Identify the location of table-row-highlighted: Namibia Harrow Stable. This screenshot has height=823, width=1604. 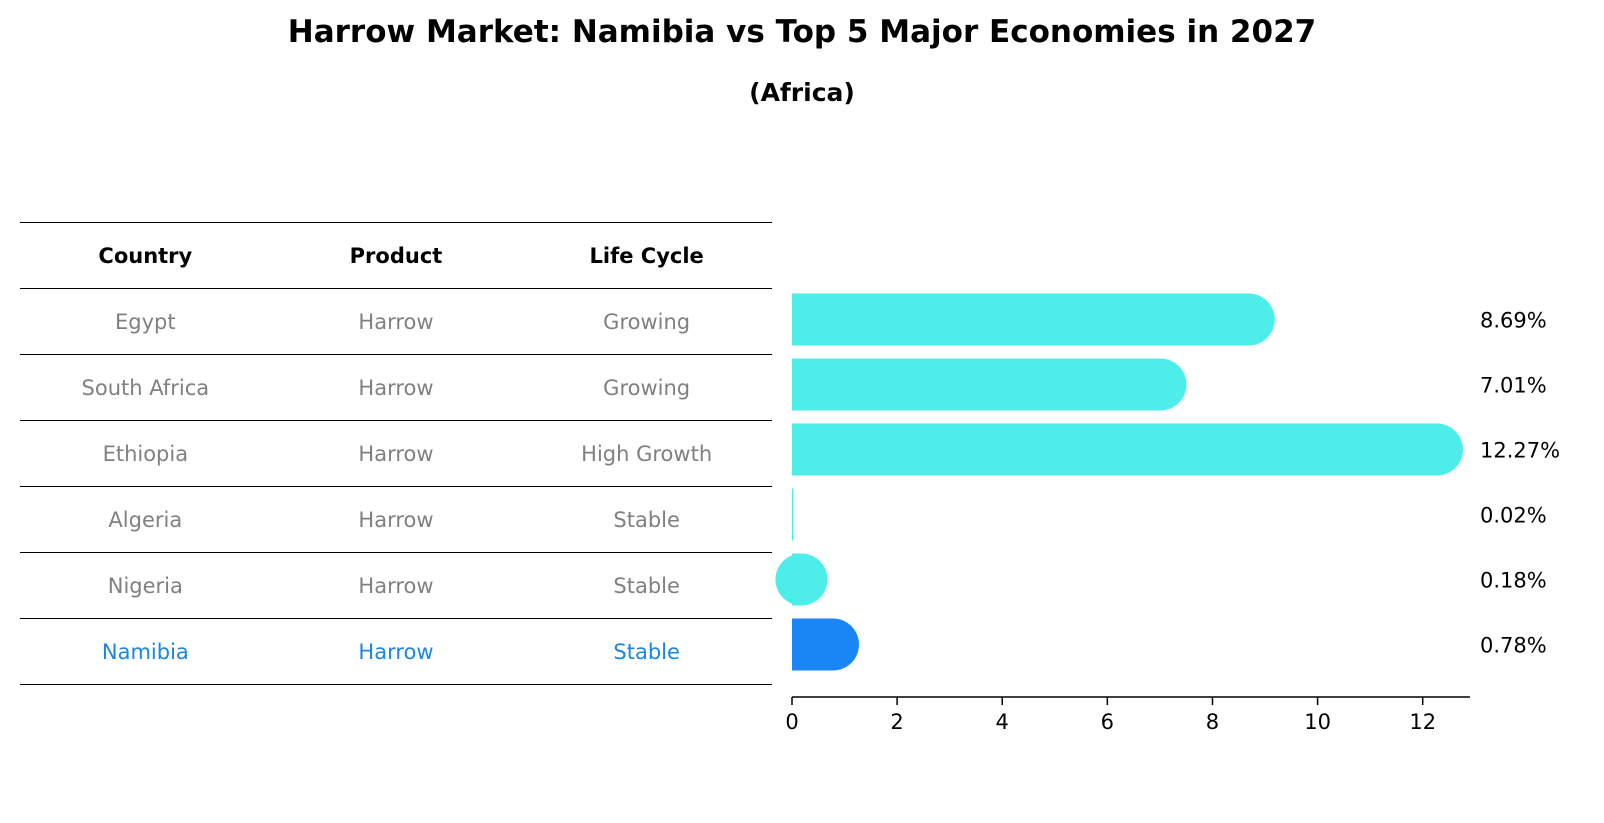
(396, 651).